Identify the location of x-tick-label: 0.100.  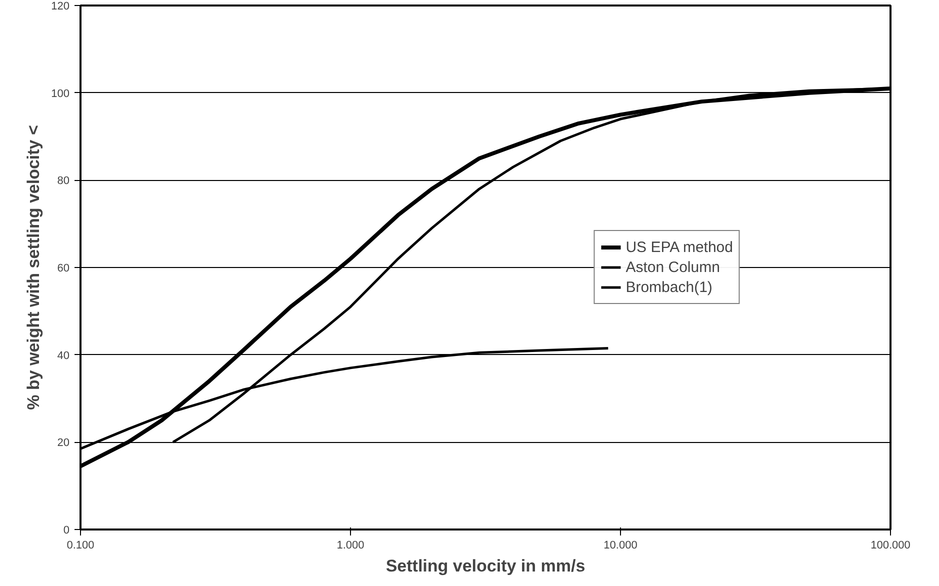
(80, 546).